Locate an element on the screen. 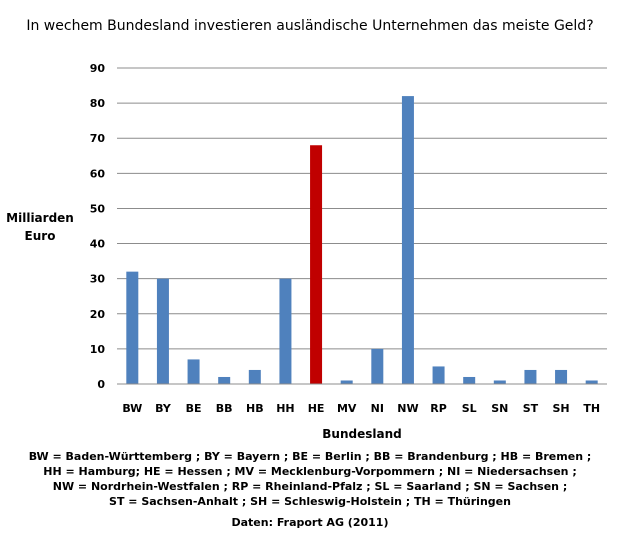 Image resolution: width=620 pixels, height=536 pixels. y-axis-title-line-1: Milliarden is located at coordinates (40, 218).